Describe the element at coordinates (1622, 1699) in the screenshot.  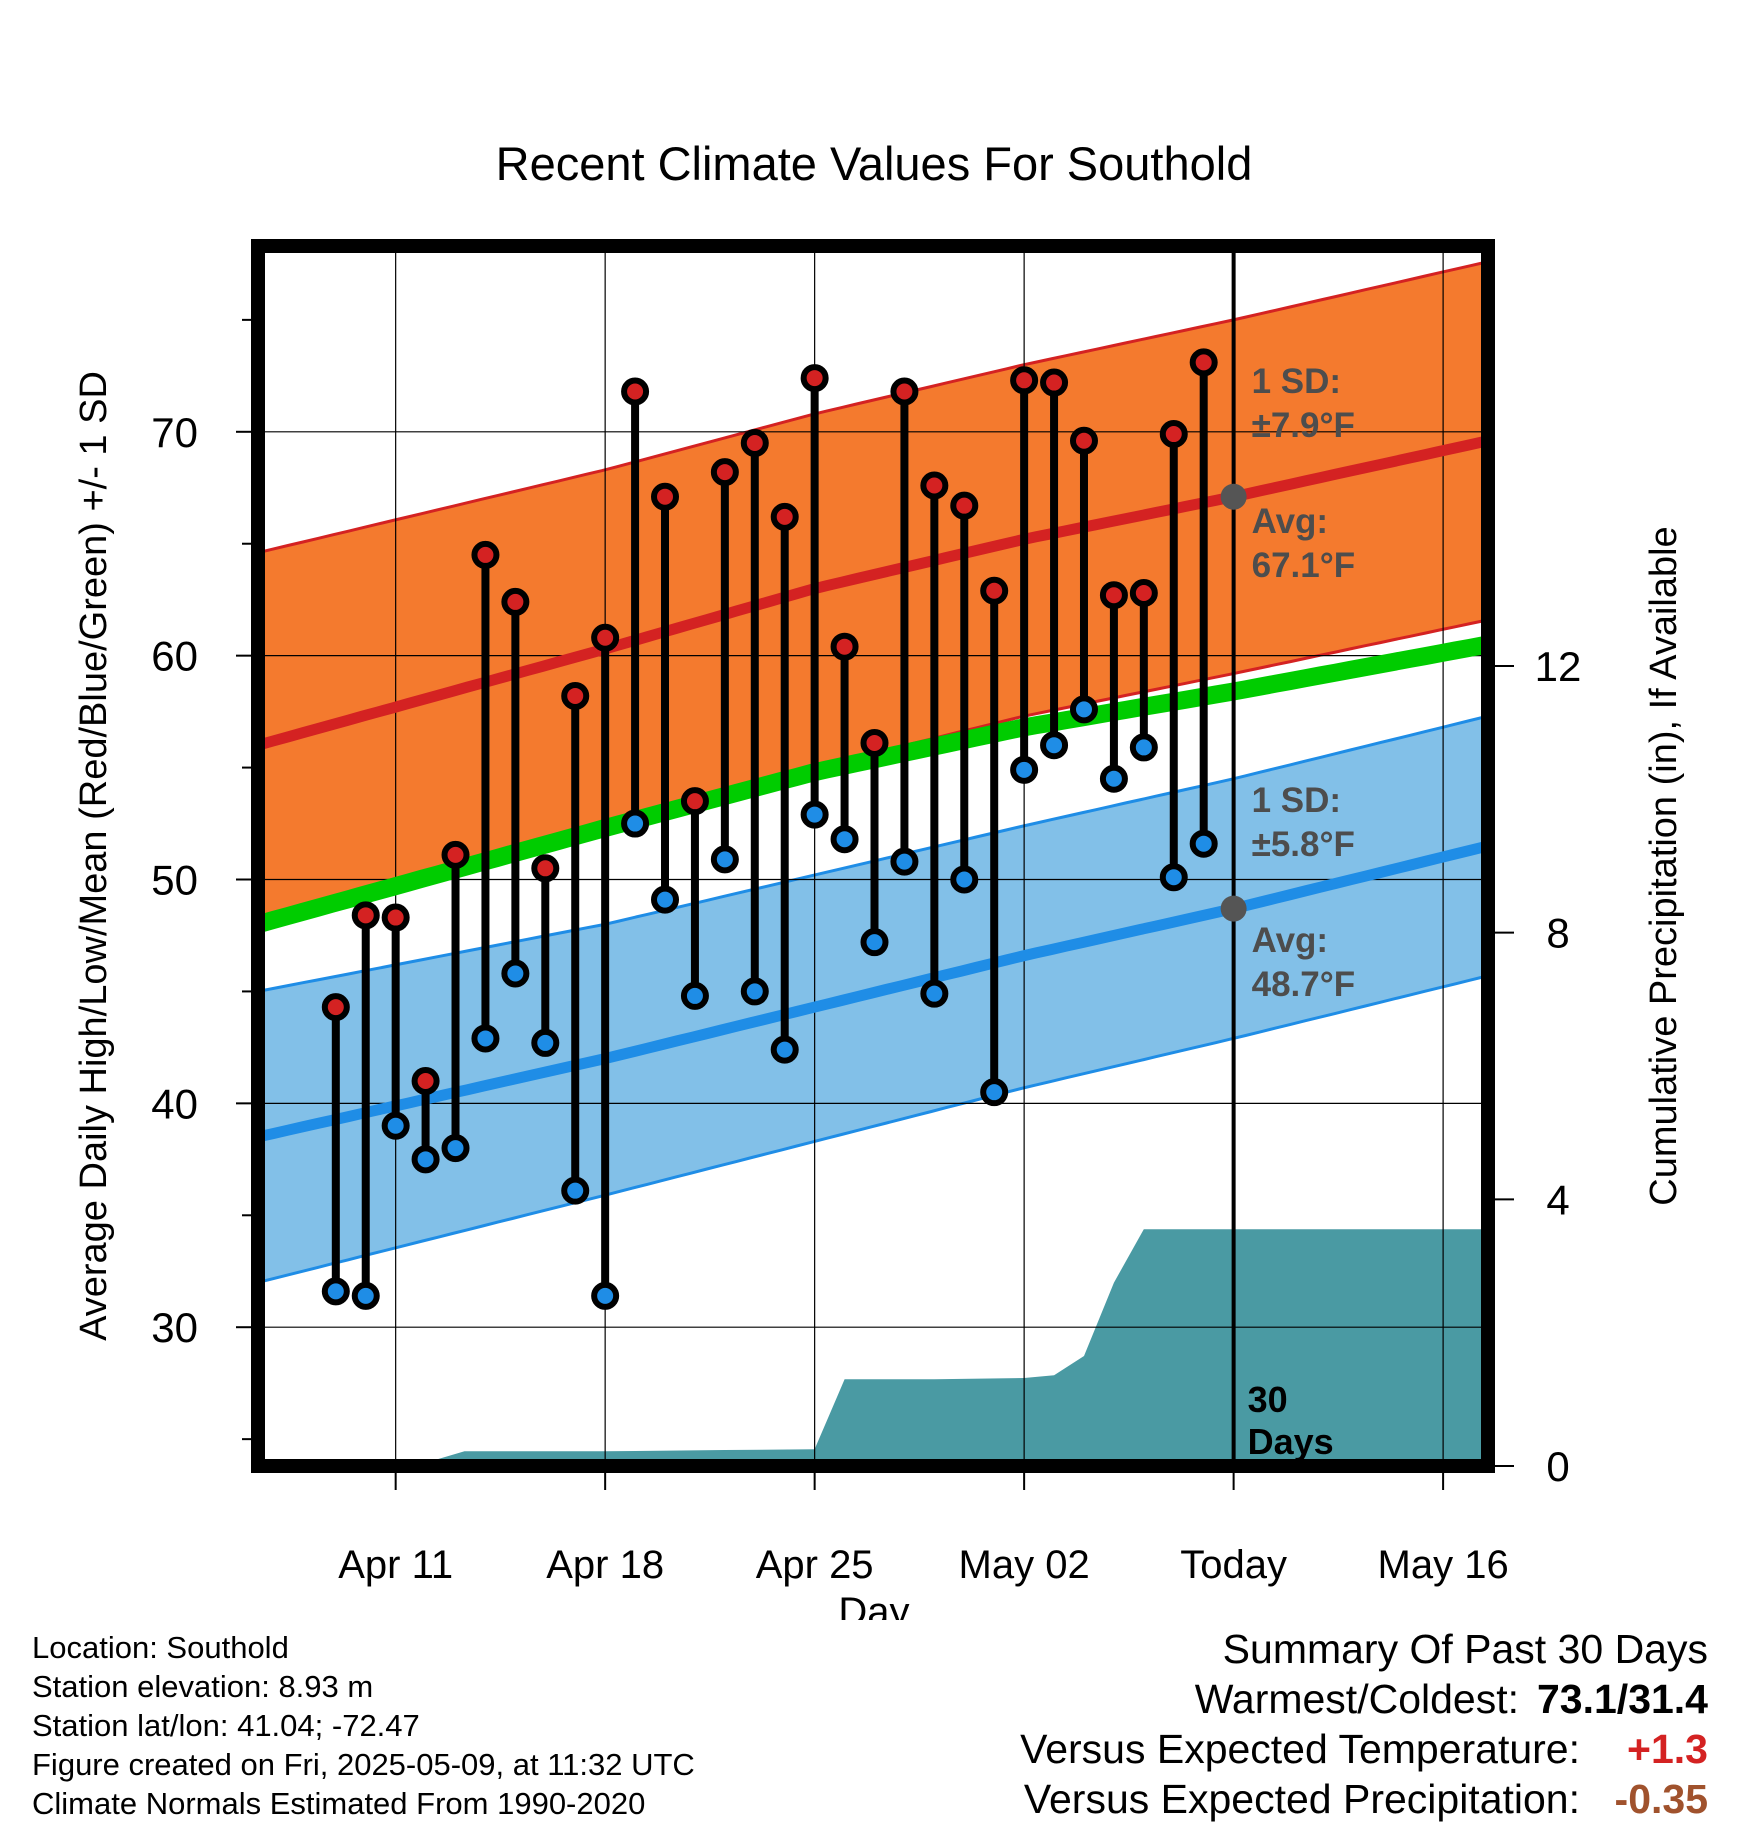
I see `warmest-coldest-value: 73.1/31.4` at that location.